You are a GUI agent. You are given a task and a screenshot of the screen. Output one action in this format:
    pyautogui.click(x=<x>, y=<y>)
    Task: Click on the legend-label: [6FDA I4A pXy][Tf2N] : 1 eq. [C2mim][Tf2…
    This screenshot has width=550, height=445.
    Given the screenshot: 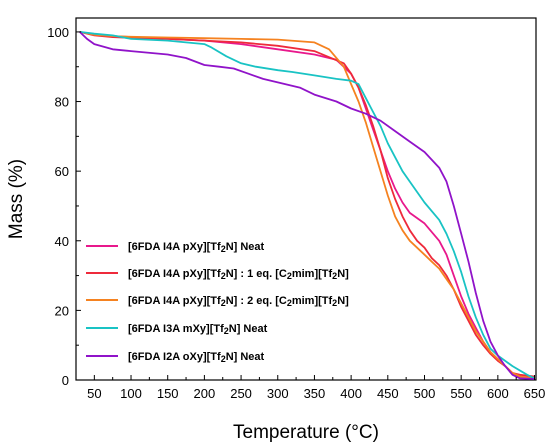 What is the action you would take?
    pyautogui.click(x=238, y=274)
    